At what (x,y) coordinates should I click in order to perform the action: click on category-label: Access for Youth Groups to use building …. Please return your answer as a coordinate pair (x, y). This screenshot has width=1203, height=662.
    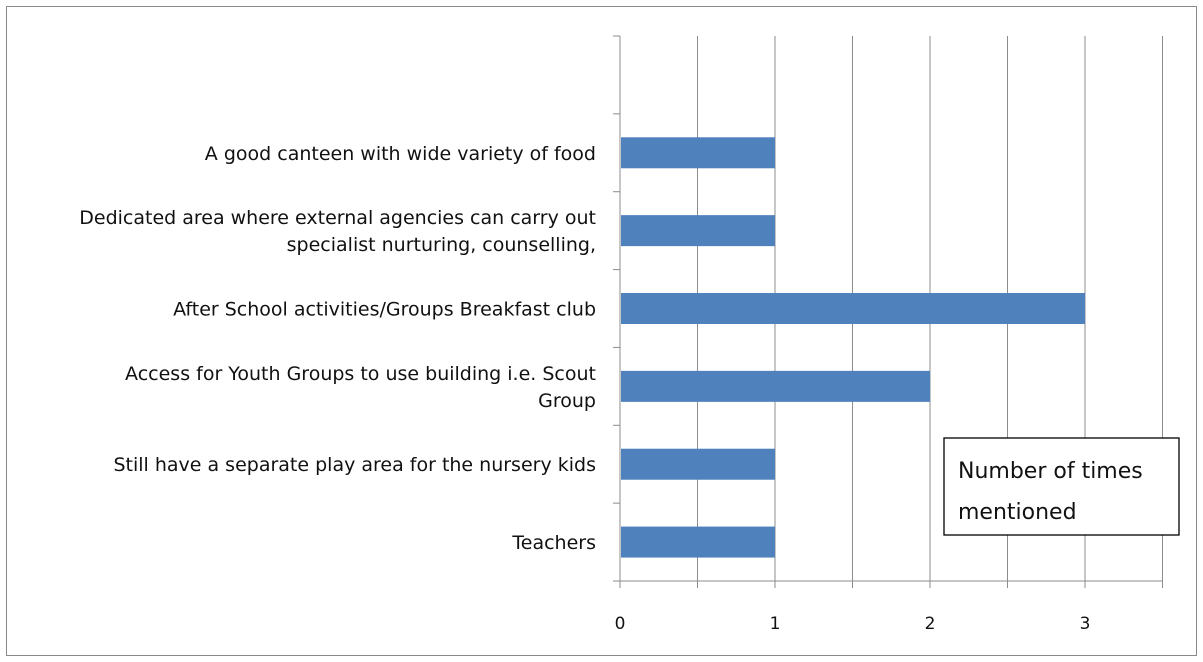
    Looking at the image, I should click on (360, 374).